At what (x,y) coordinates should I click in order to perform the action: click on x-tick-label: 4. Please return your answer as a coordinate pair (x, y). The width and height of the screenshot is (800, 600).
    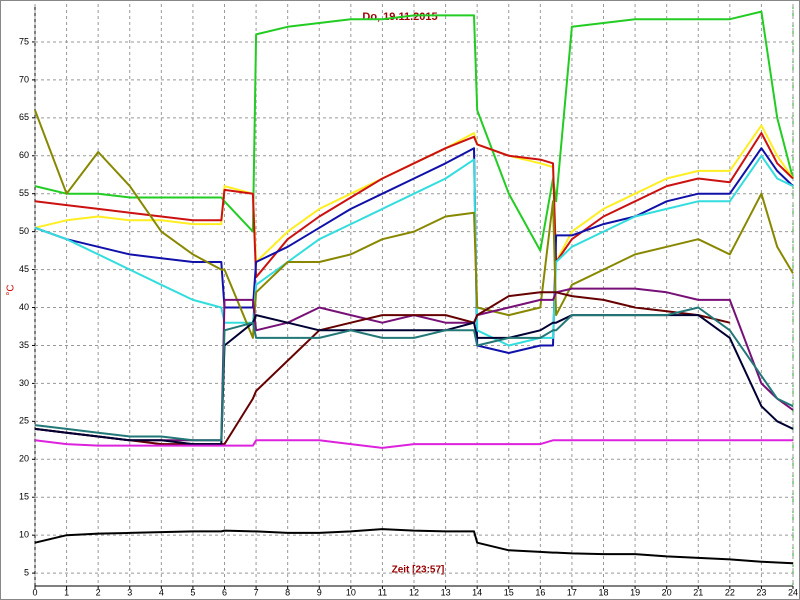
    Looking at the image, I should click on (161, 592).